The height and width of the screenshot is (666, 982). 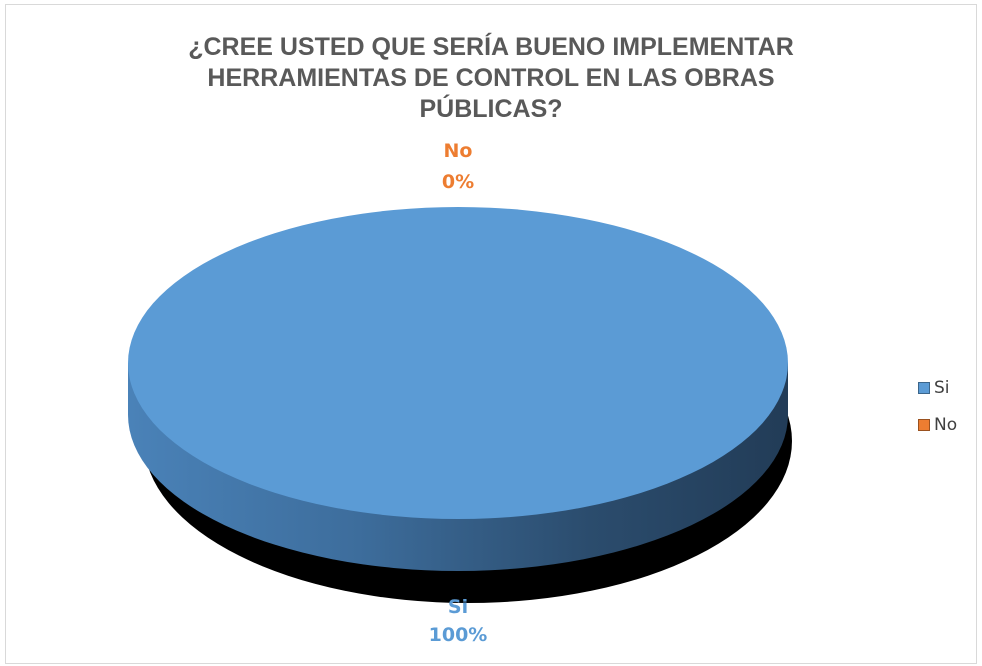 What do you see at coordinates (942, 388) in the screenshot?
I see `legend-label-si: Si` at bounding box center [942, 388].